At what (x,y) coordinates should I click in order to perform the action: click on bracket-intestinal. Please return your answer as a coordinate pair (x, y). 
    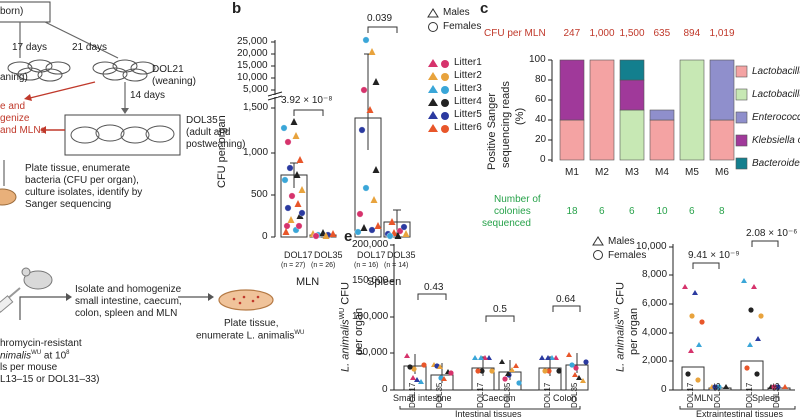
    Looking at the image, I should click on (490, 408).